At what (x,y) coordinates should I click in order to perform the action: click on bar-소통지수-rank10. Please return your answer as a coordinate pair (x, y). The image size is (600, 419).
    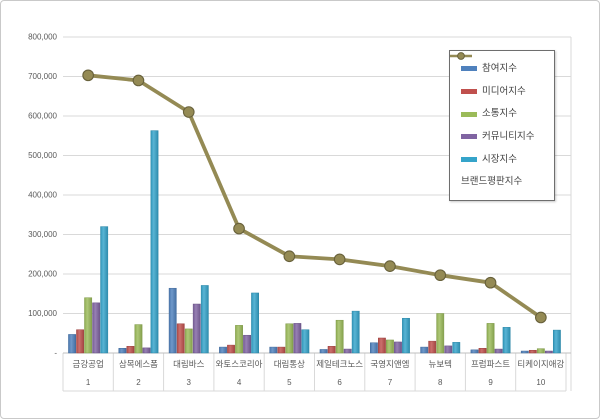
    Looking at the image, I should click on (540, 351).